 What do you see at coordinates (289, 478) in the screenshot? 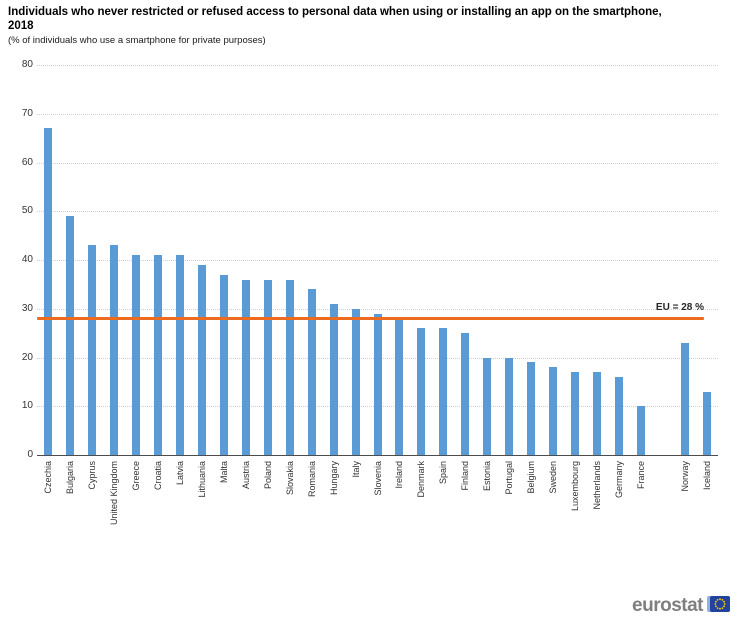
I see `x-axis-label: Slovakia` at bounding box center [289, 478].